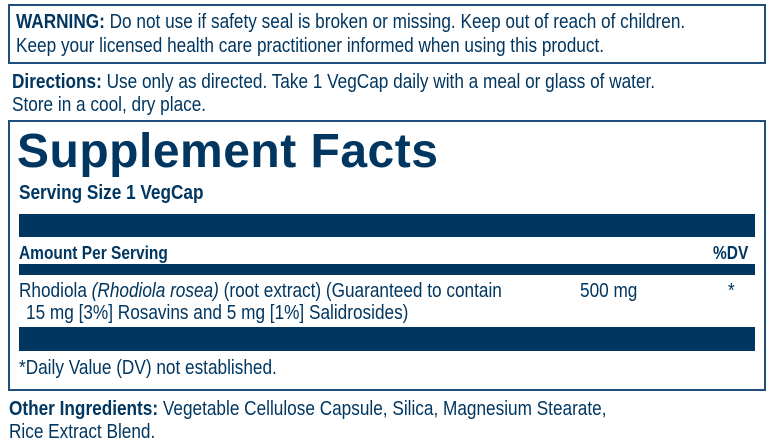  Describe the element at coordinates (57, 82) in the screenshot. I see `directions-label: Directions:` at that location.